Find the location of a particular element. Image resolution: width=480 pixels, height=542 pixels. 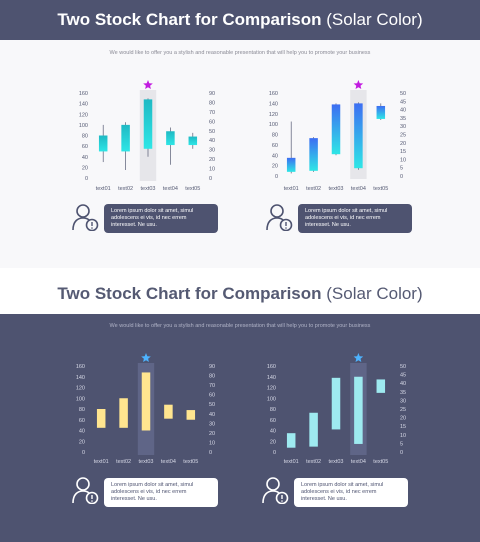

left-tick-label: 120 is located at coordinates (273, 115).